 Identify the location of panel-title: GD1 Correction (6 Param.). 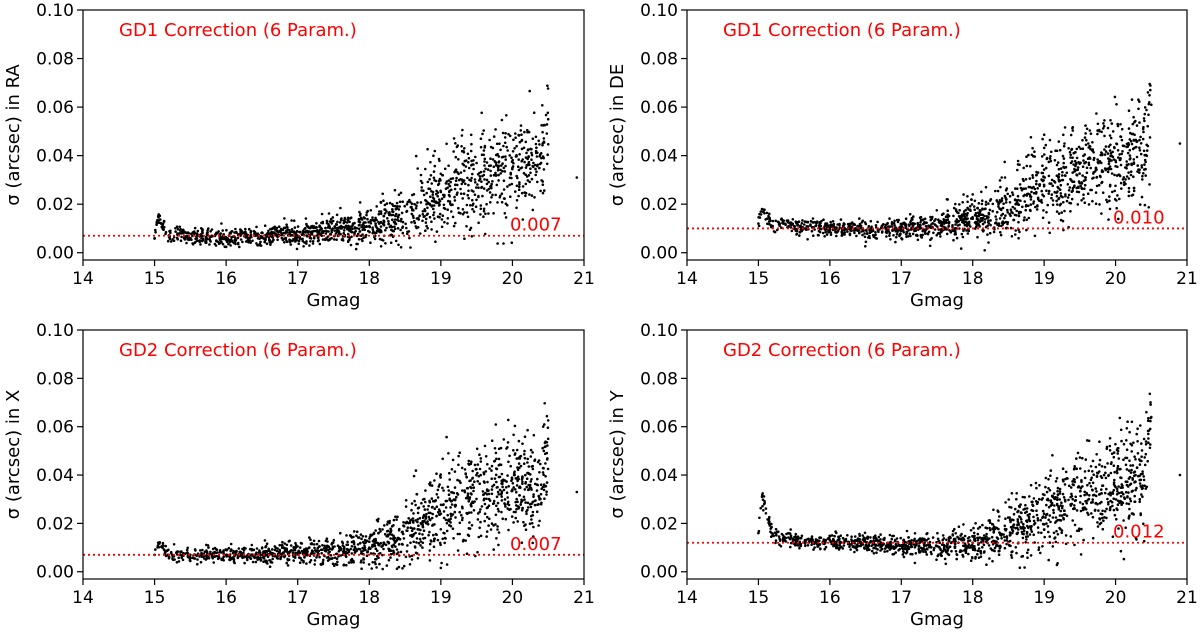
(842, 30).